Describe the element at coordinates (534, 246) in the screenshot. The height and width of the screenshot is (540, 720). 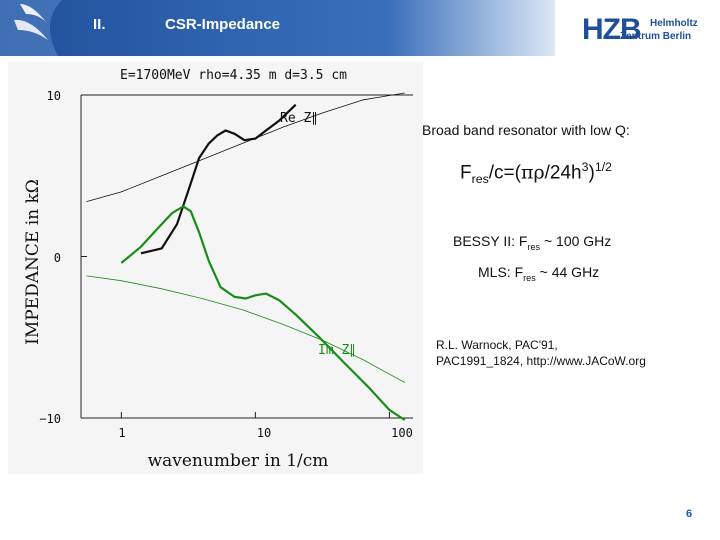
I see `bessy-sub: res` at that location.